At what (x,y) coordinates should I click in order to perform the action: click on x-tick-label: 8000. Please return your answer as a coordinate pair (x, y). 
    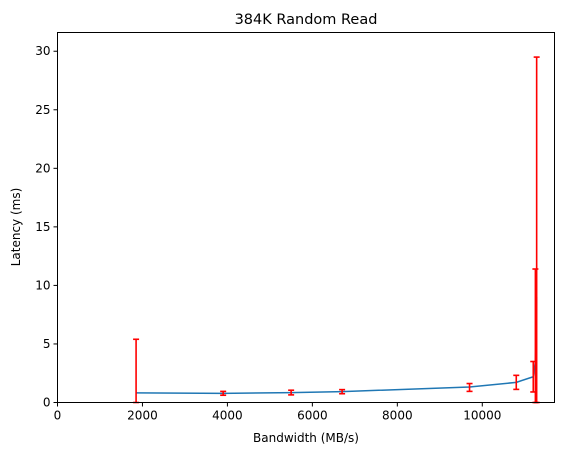
    Looking at the image, I should click on (397, 416).